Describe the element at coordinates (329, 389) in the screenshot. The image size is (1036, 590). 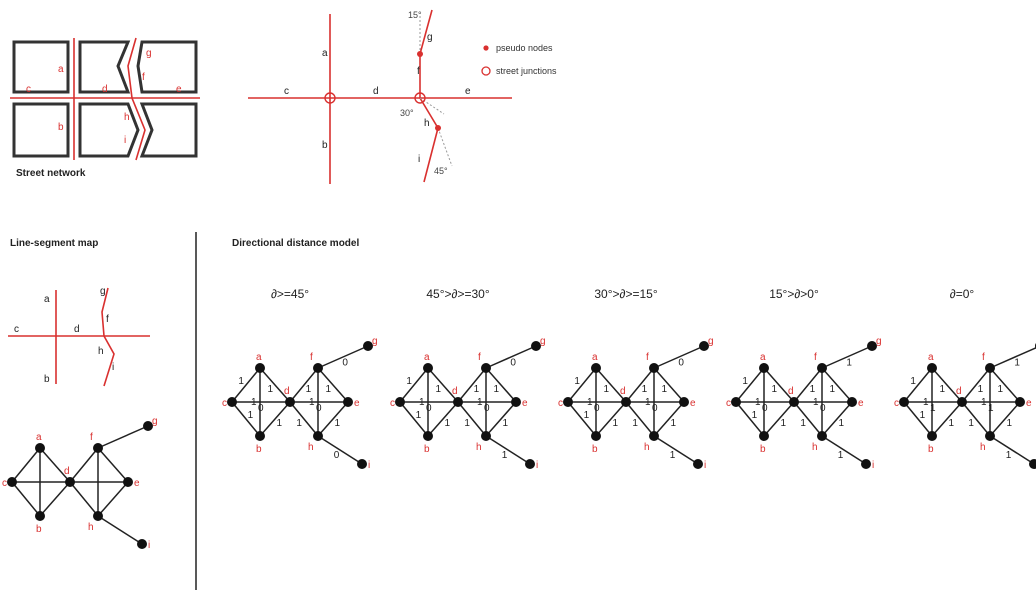
I see `model-1-weight-f-e: 1` at that location.